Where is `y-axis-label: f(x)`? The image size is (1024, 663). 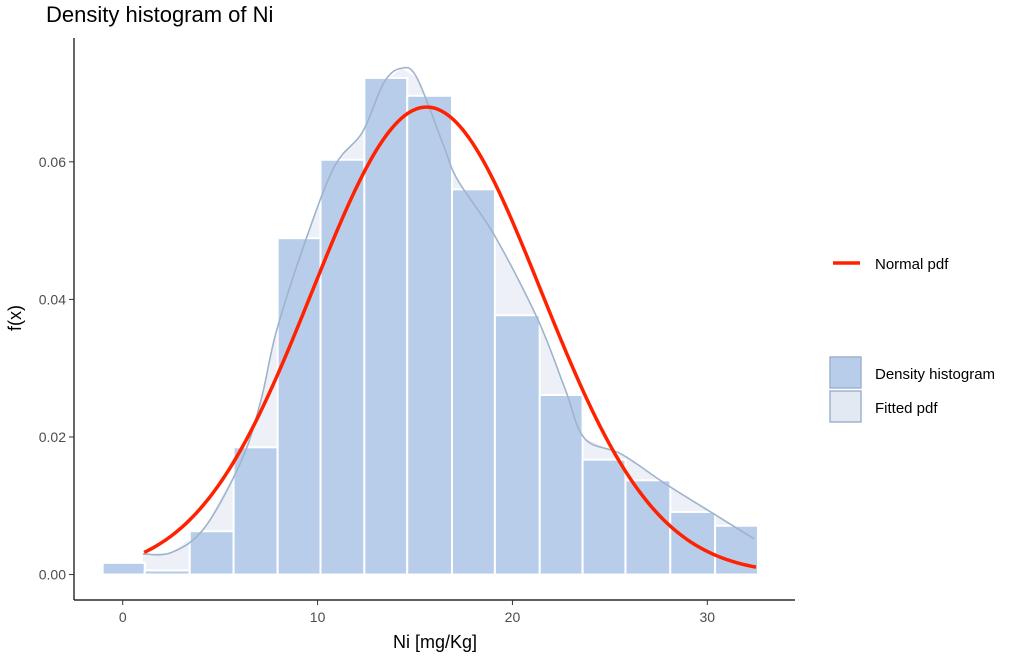 y-axis-label: f(x) is located at coordinates (15, 318).